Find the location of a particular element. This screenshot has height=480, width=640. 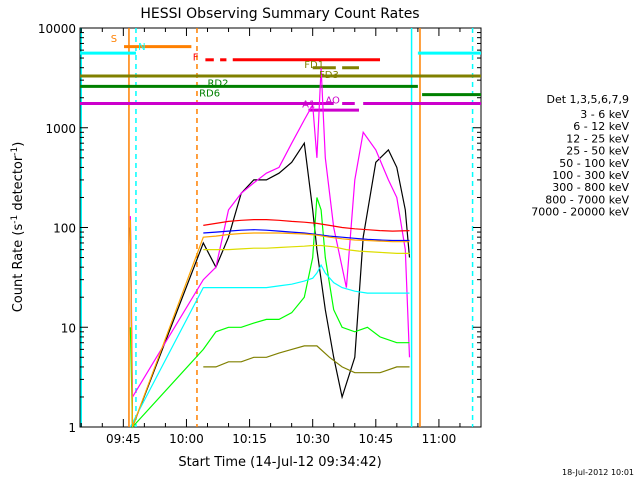

legend-entry-1: 6 - 12 keV is located at coordinates (601, 126).